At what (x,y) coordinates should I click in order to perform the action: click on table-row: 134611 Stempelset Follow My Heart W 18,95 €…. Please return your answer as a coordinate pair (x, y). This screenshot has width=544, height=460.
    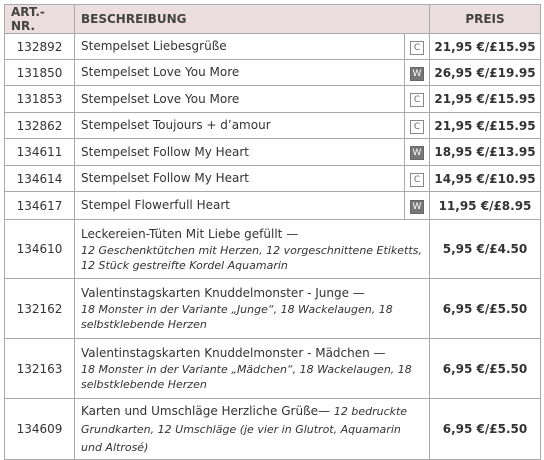
    Looking at the image, I should click on (272, 152).